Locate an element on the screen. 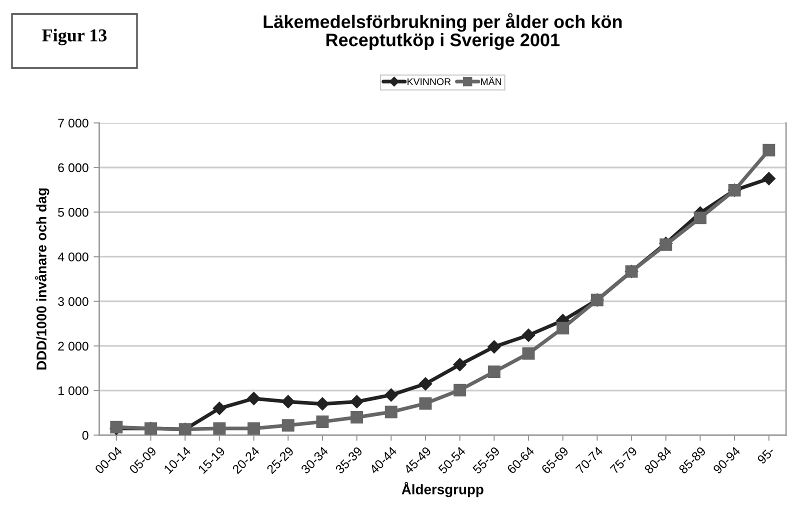 This screenshot has height=523, width=794. y-tick-label: 0 is located at coordinates (85, 435).